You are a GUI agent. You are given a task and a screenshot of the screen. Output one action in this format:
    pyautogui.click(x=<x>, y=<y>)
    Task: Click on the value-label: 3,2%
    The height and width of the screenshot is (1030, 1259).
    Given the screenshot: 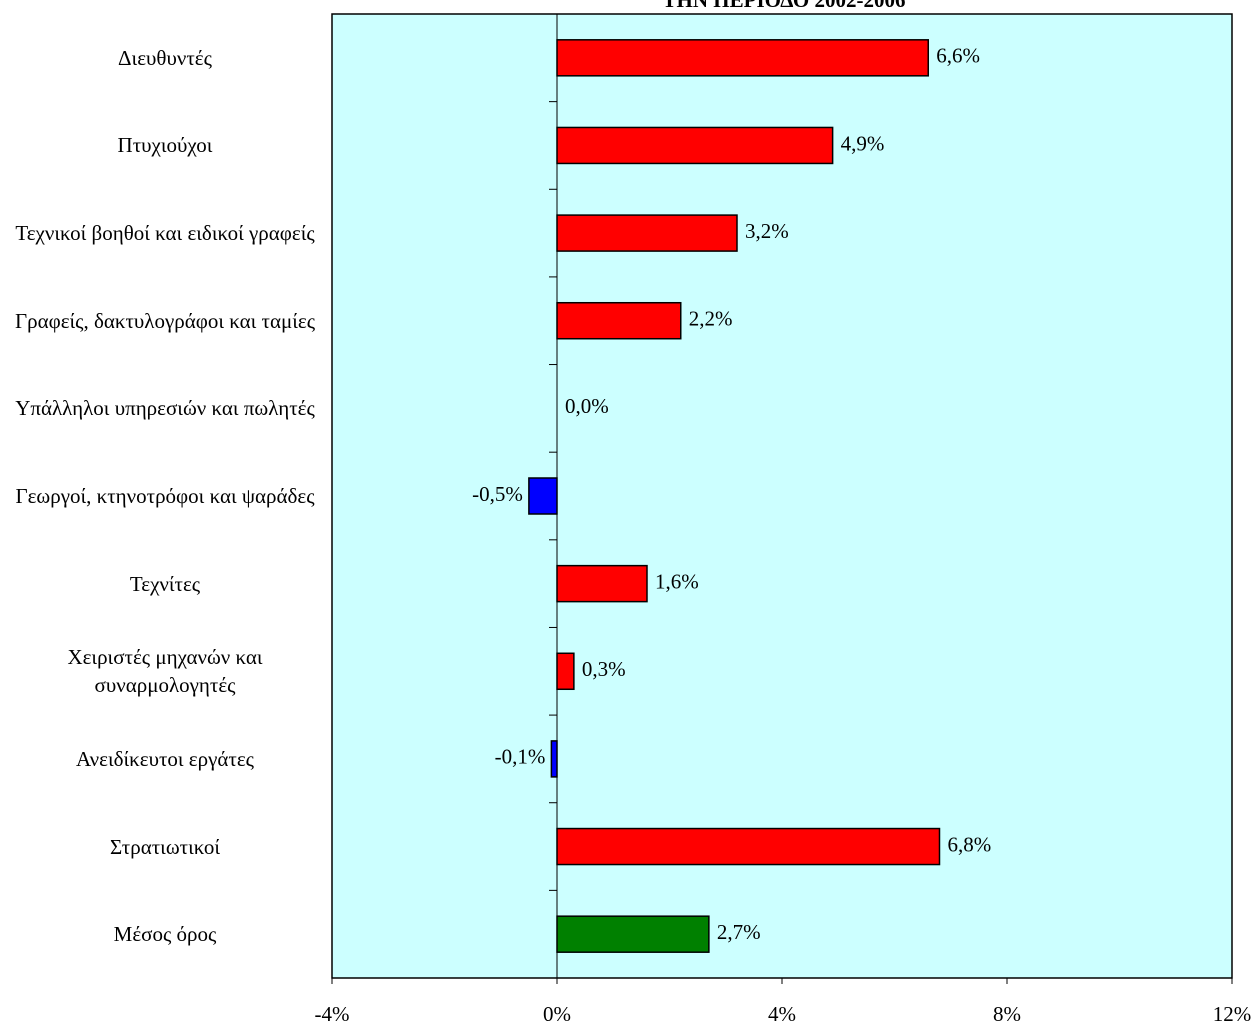 What is the action you would take?
    pyautogui.click(x=767, y=231)
    